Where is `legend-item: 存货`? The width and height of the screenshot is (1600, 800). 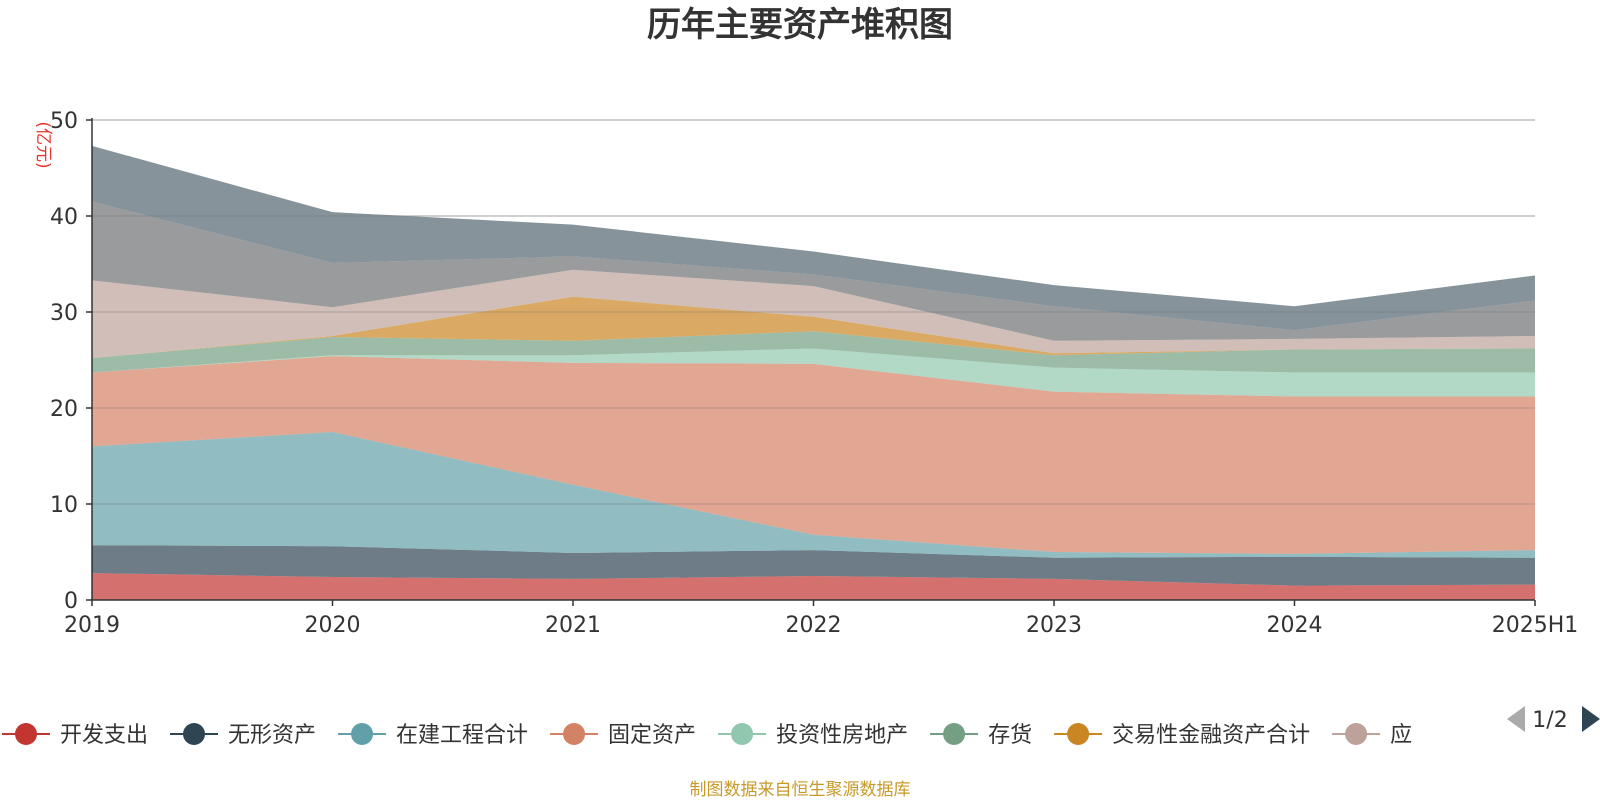 legend-item: 存货 is located at coordinates (981, 735).